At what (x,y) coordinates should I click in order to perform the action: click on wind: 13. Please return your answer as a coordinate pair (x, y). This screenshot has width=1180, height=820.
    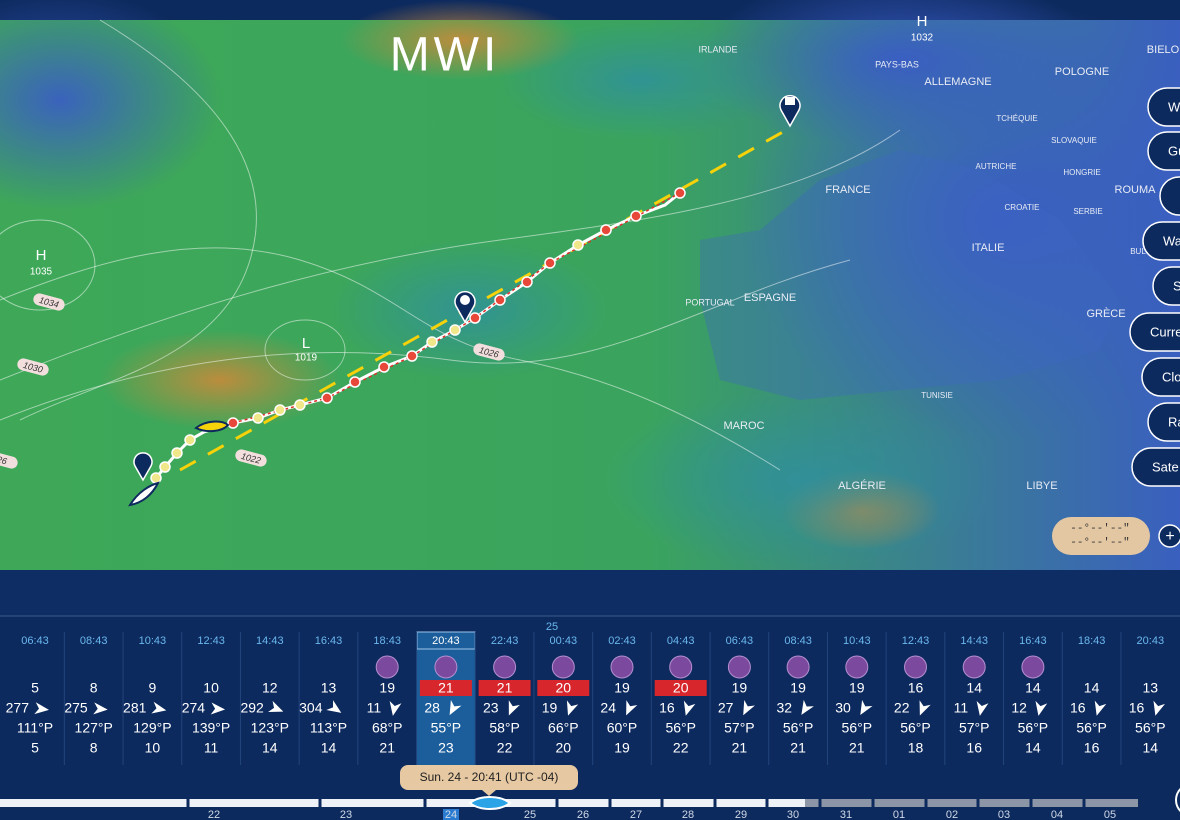
    Looking at the image, I should click on (329, 688).